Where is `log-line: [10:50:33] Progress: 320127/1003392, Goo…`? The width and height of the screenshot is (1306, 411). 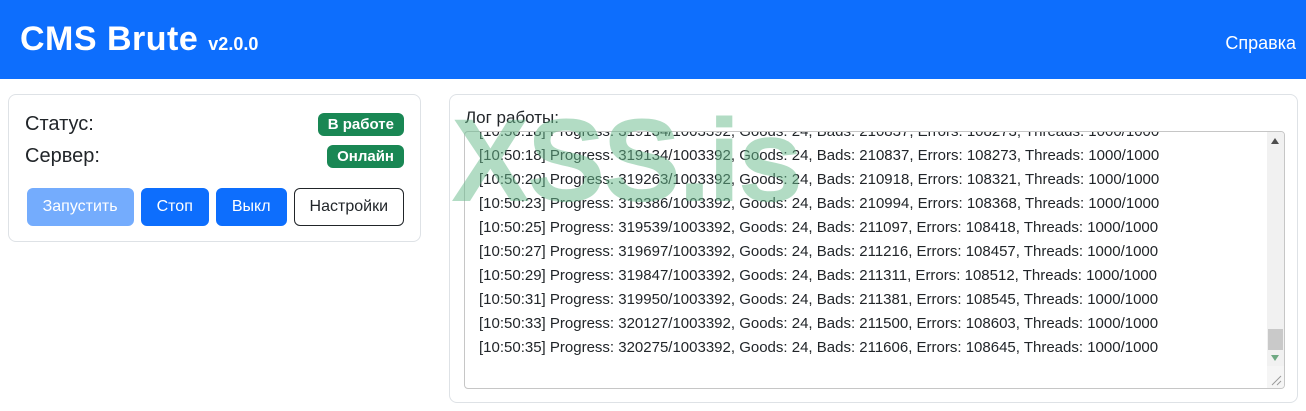
log-line: [10:50:33] Progress: 320127/1003392, Goo… is located at coordinates (819, 323).